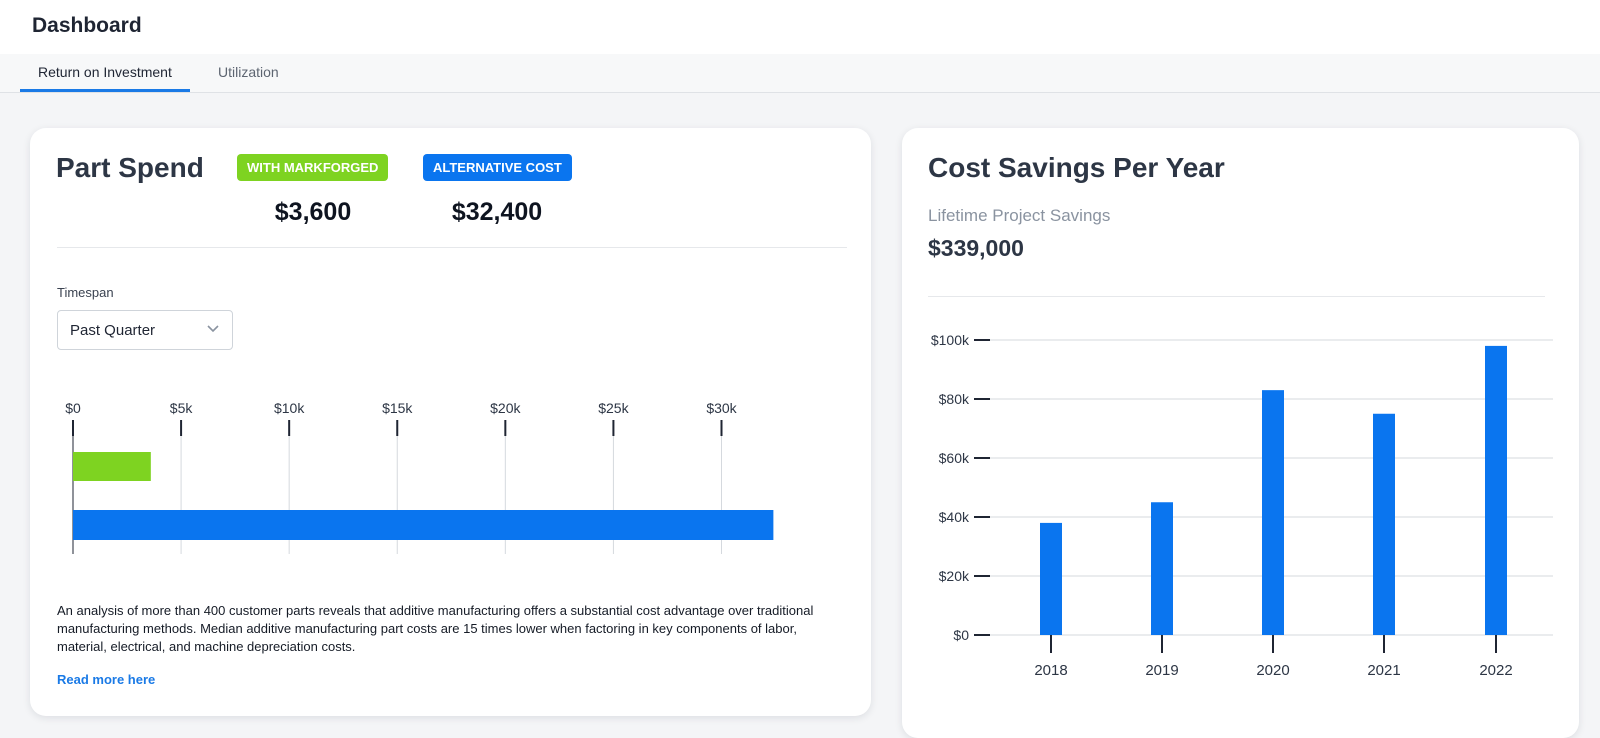 The width and height of the screenshot is (1600, 738). I want to click on timespan-label: Timespan, so click(85, 292).